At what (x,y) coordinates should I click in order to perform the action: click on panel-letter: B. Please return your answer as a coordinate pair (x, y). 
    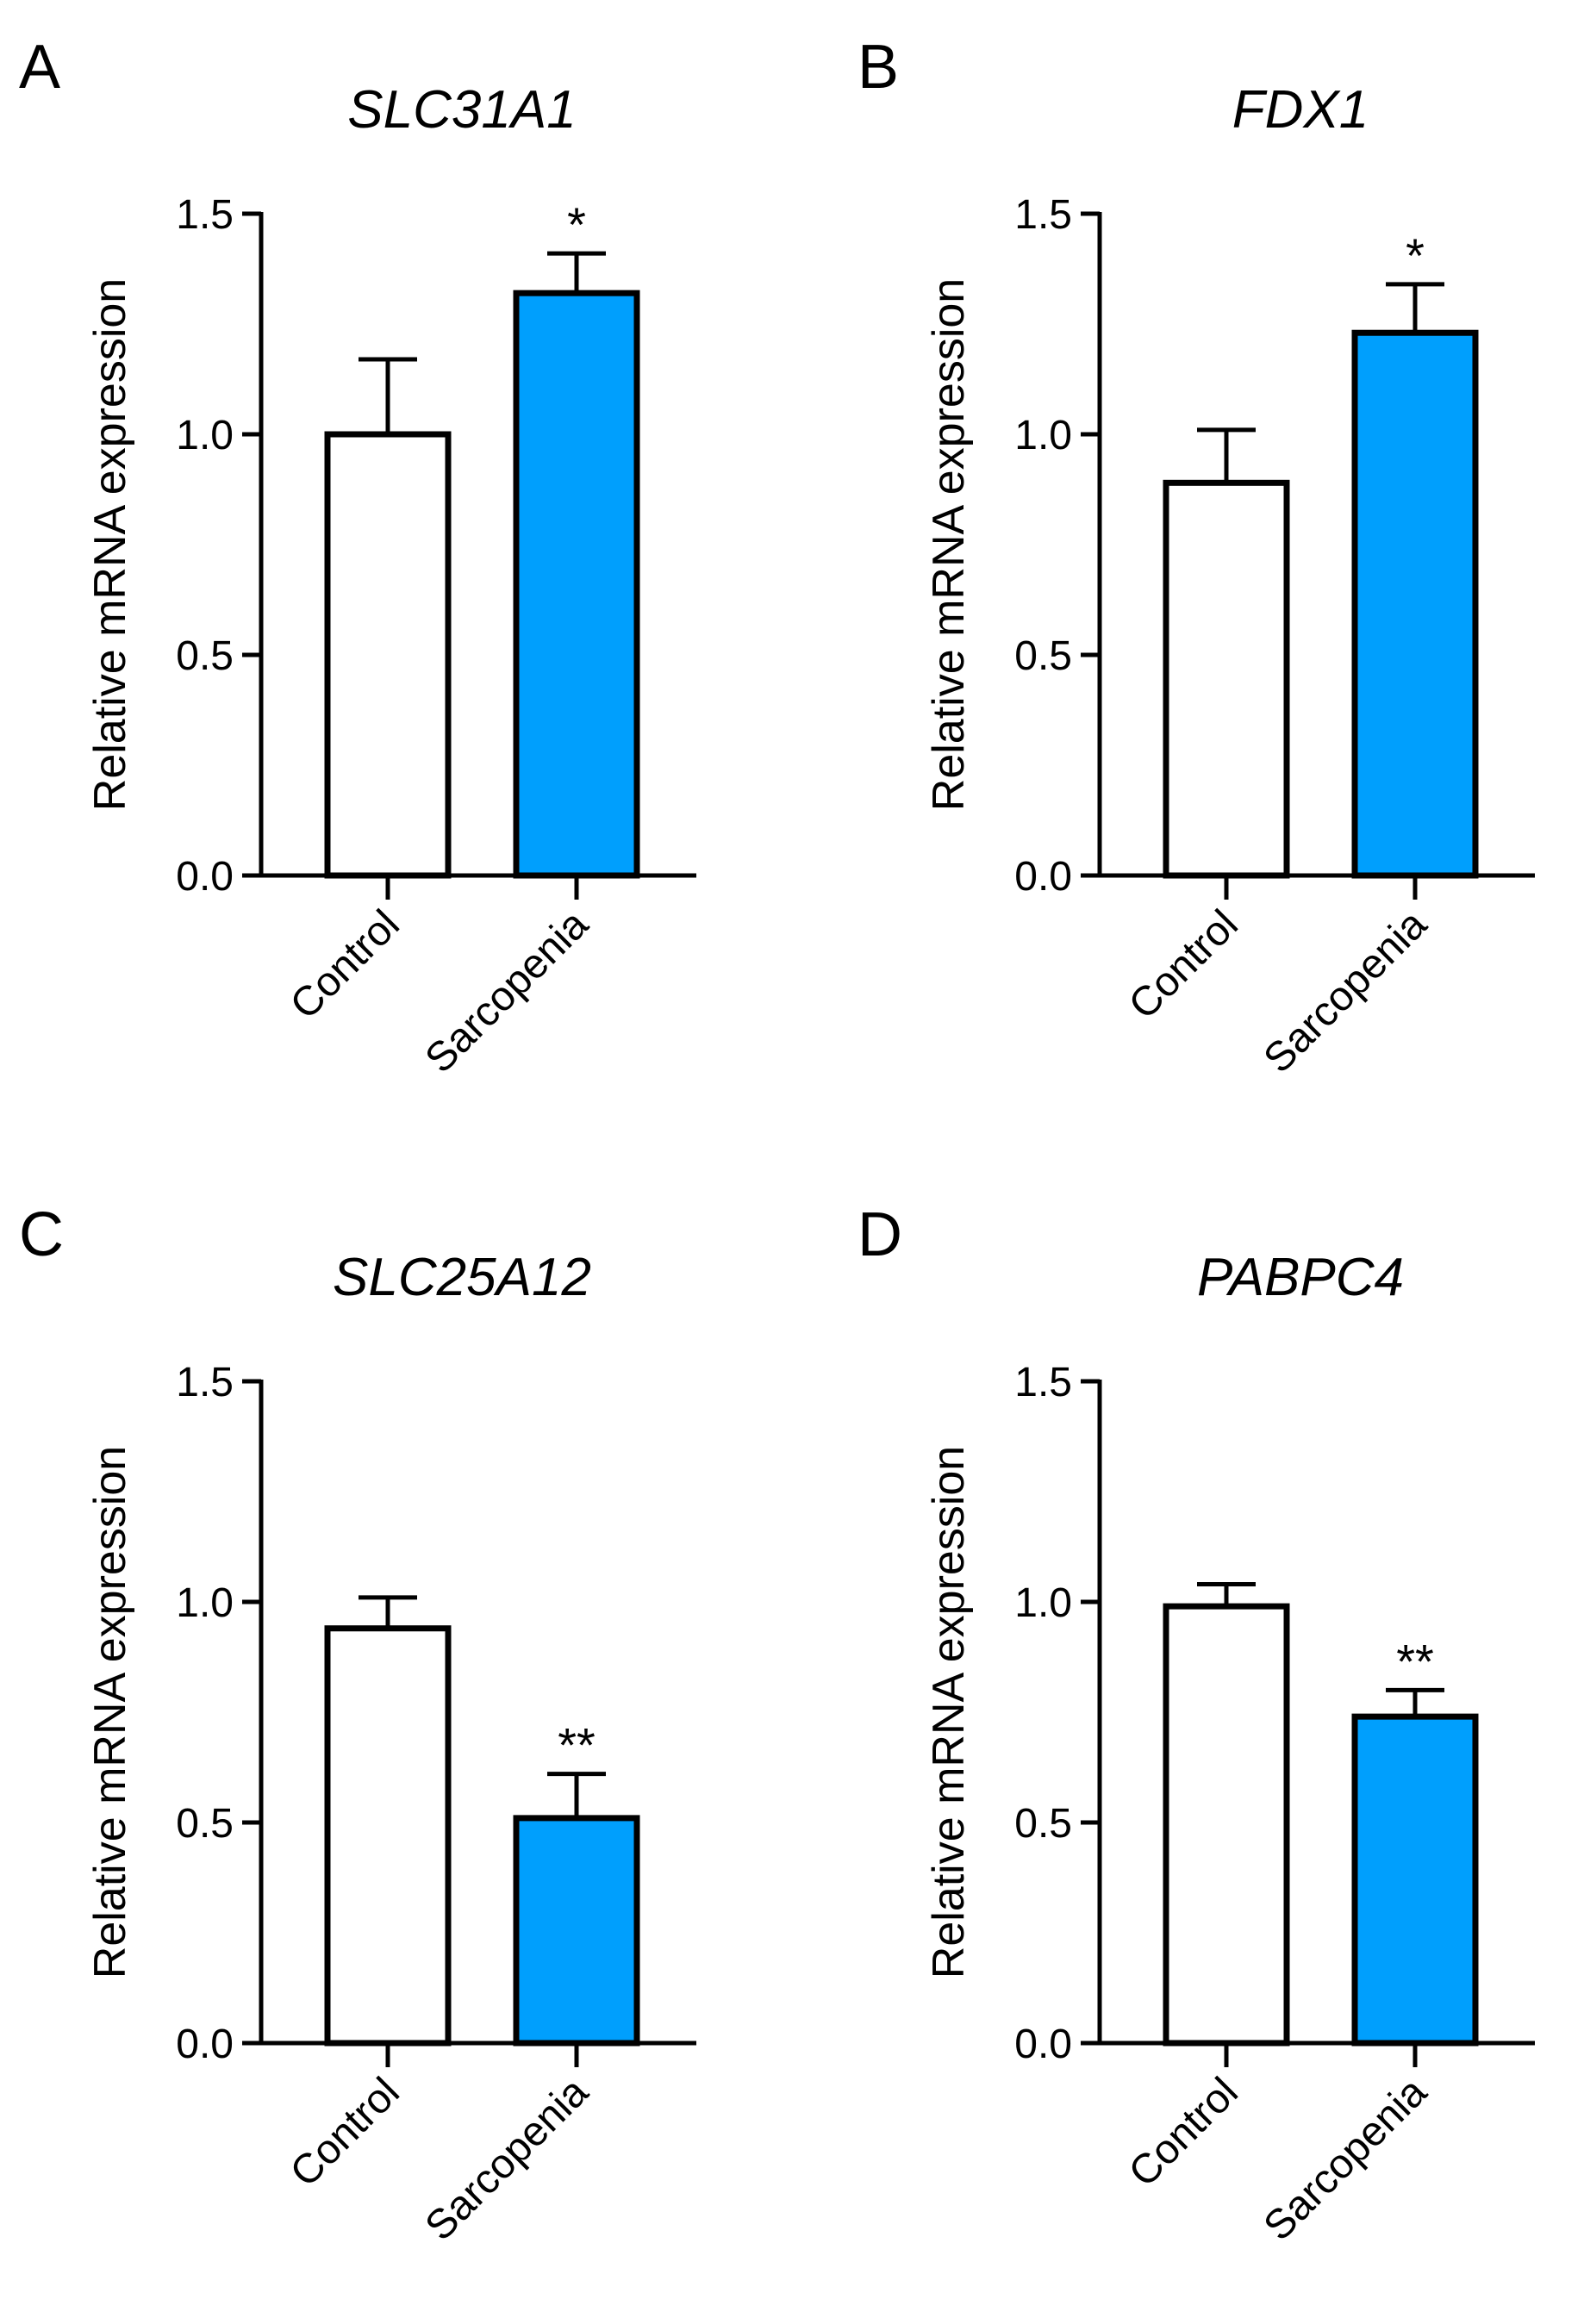
    Looking at the image, I should click on (878, 67).